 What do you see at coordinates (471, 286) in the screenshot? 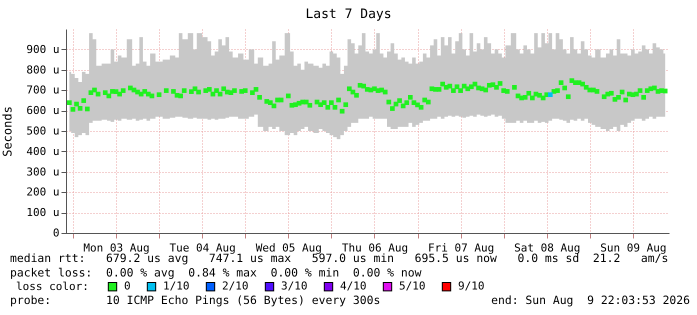
I see `legend-label: 9/10` at bounding box center [471, 286].